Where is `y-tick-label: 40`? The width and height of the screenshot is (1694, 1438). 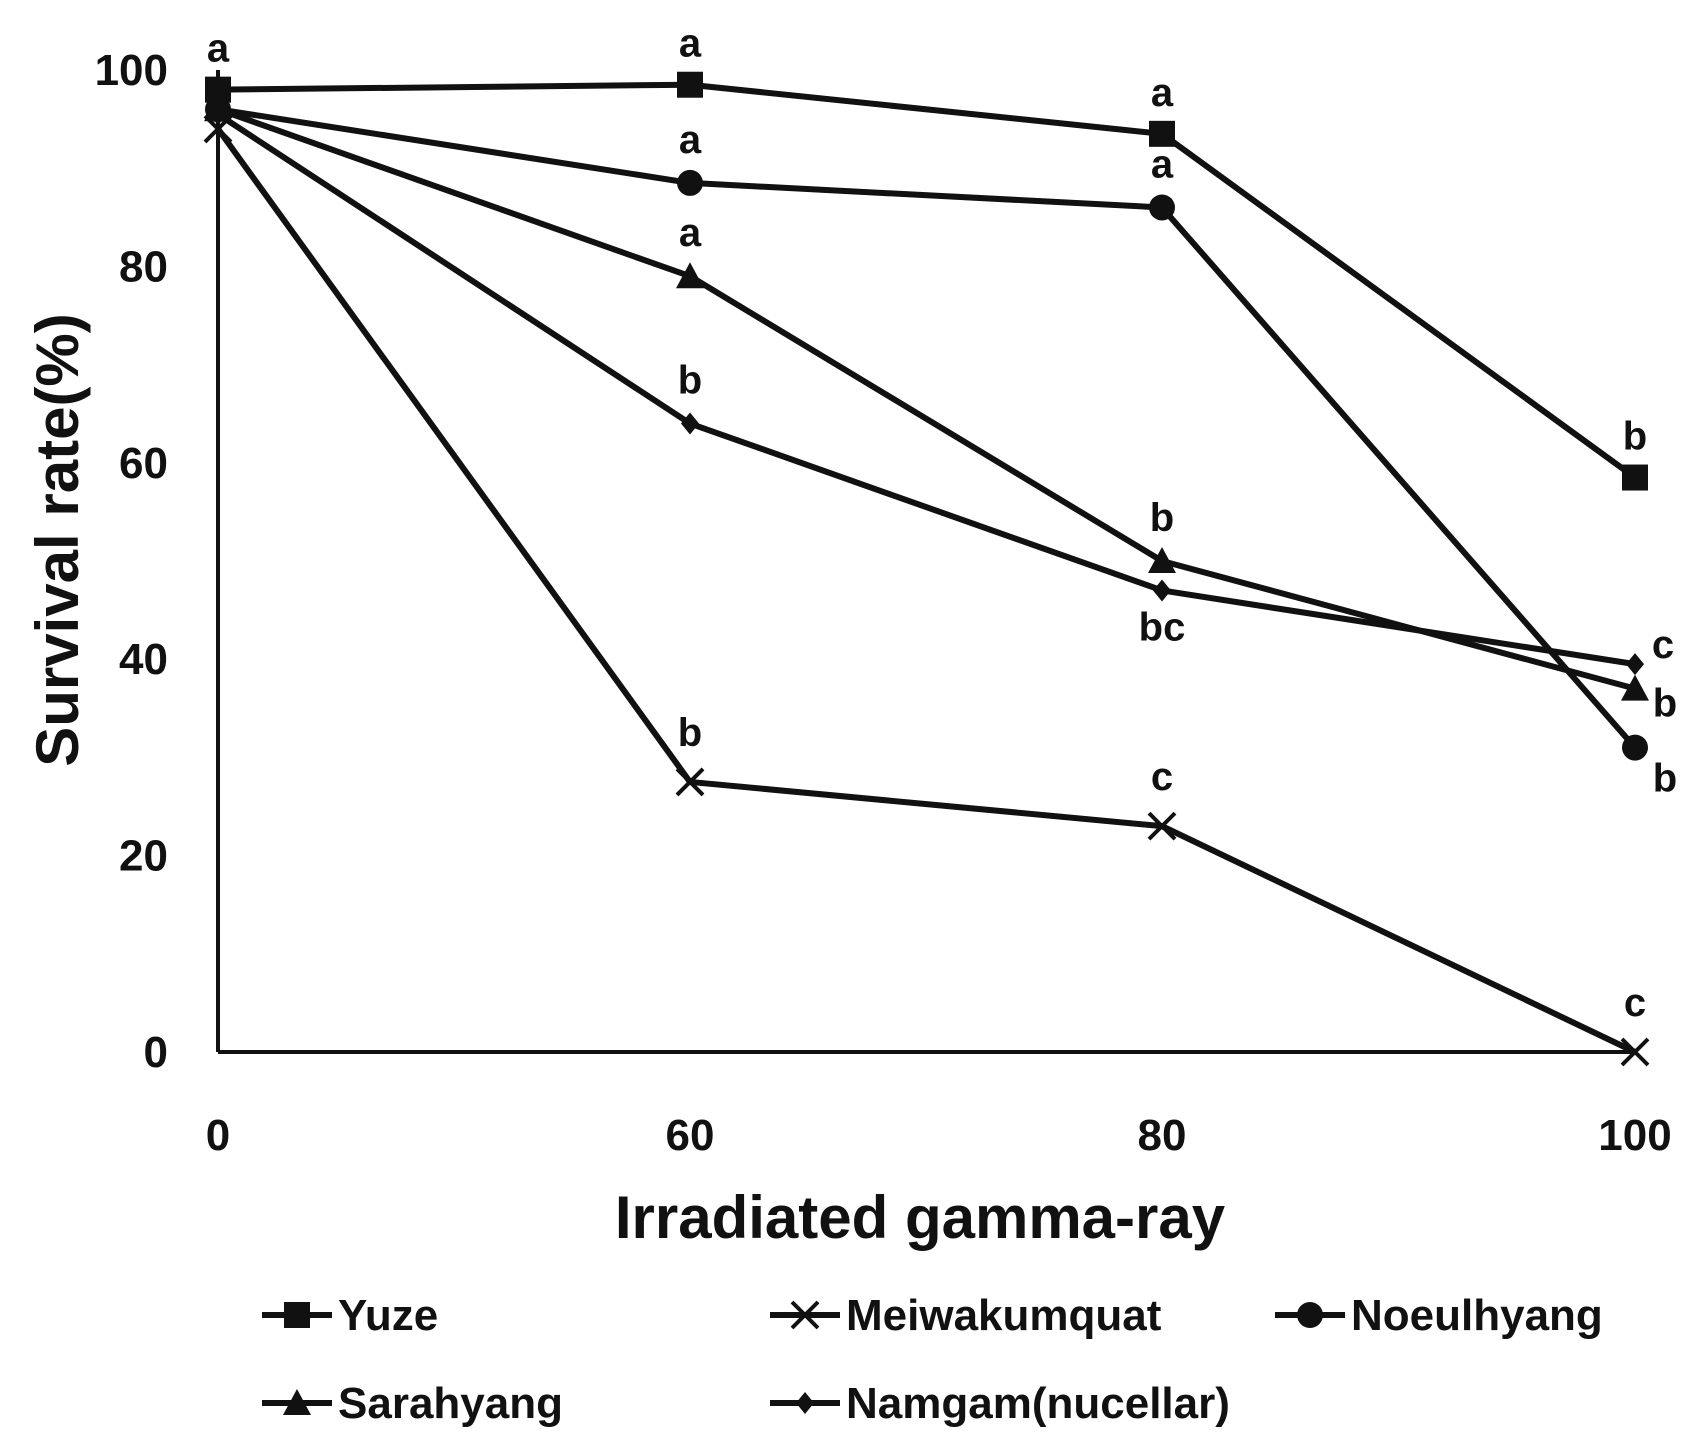 y-tick-label: 40 is located at coordinates (143, 659).